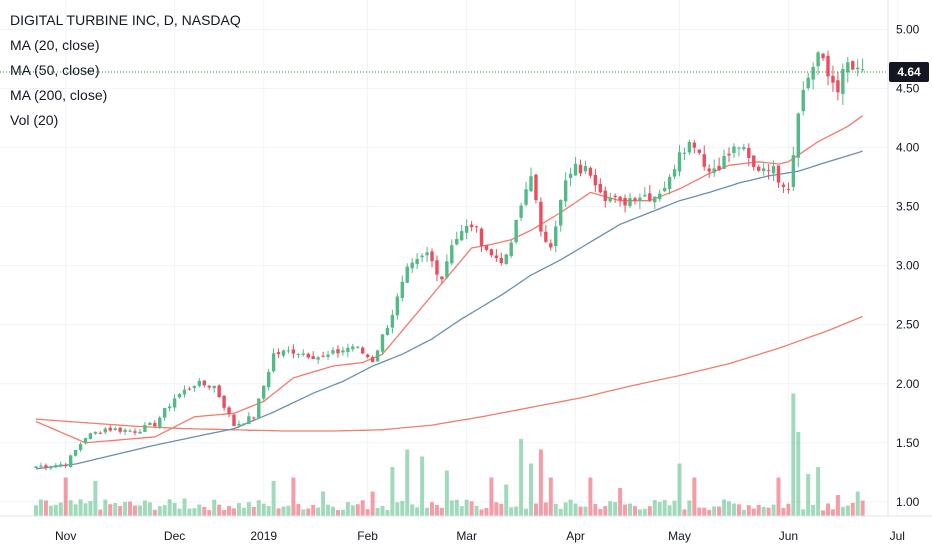 The width and height of the screenshot is (932, 550). Describe the element at coordinates (575, 536) in the screenshot. I see `time-tick-label: Apr` at that location.